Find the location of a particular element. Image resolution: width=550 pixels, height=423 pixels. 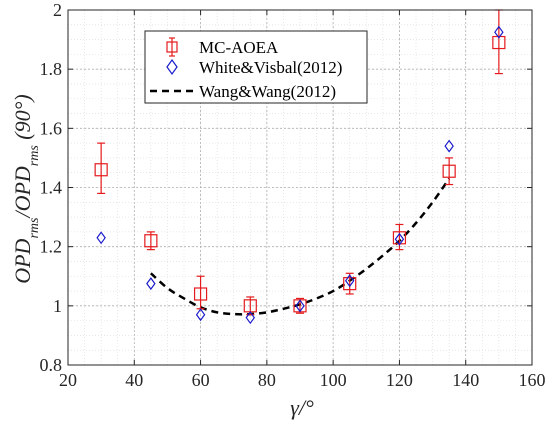

y-tick-label: 1.4 is located at coordinates (51, 188).